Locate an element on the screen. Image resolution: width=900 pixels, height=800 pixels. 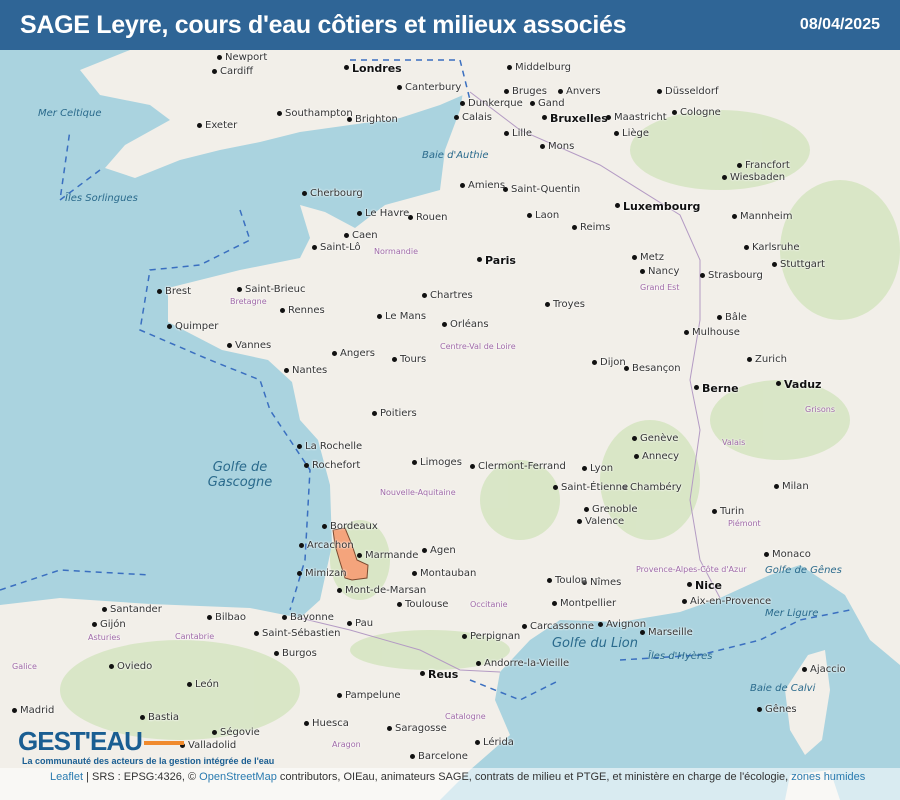
region-label: Aragon is located at coordinates (346, 744).